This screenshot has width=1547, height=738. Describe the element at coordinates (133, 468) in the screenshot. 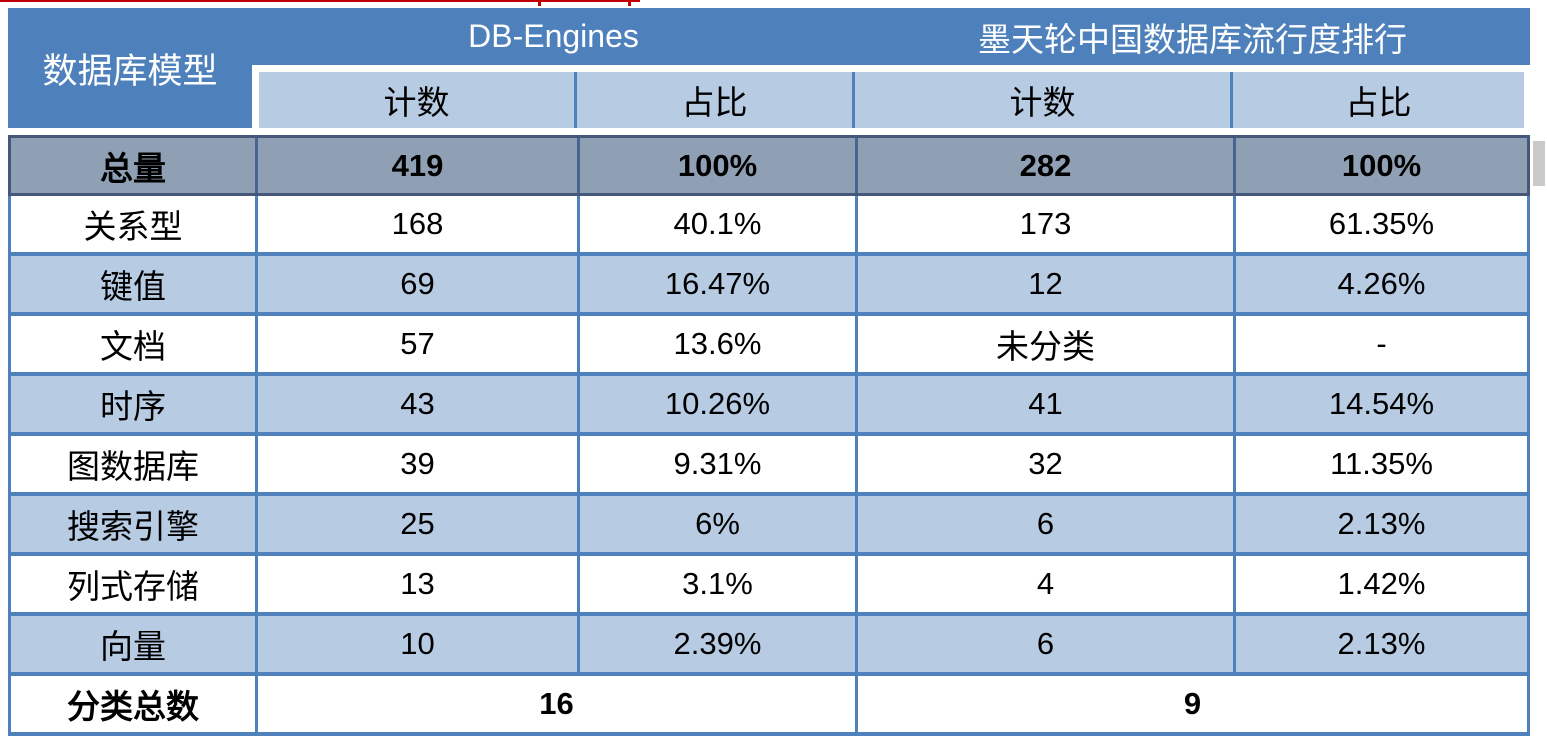

I see `row-label: 图数据库` at that location.